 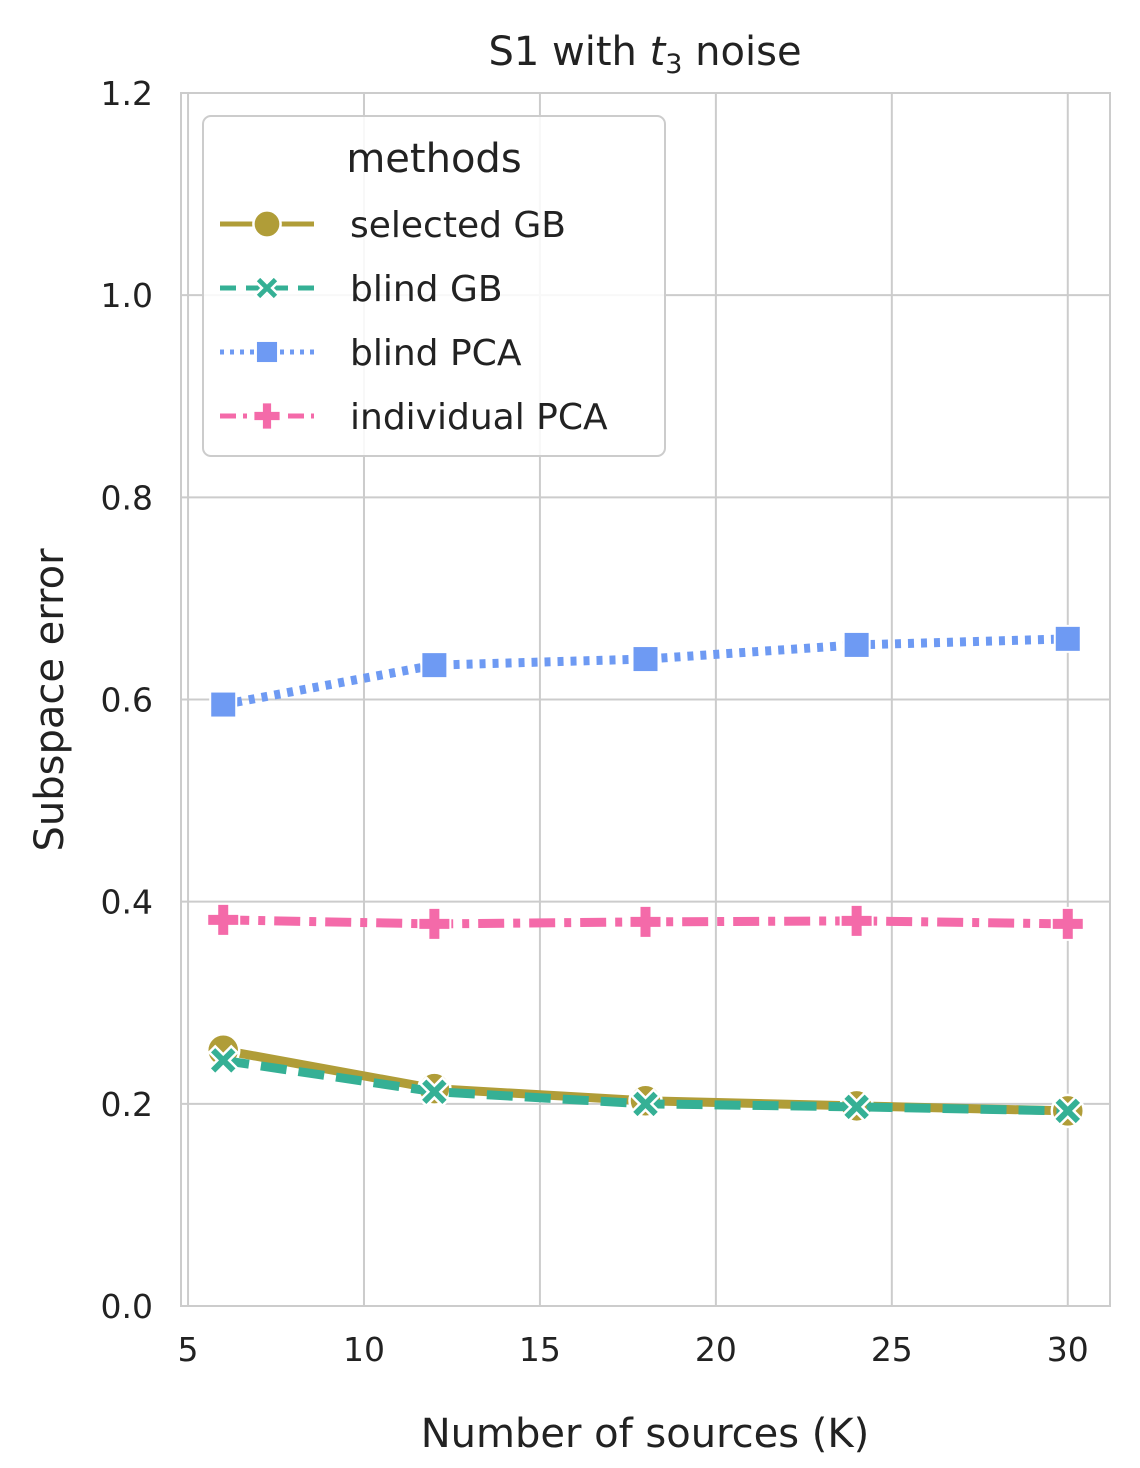 What do you see at coordinates (127, 295) in the screenshot?
I see `y-tick-label: 1.0` at bounding box center [127, 295].